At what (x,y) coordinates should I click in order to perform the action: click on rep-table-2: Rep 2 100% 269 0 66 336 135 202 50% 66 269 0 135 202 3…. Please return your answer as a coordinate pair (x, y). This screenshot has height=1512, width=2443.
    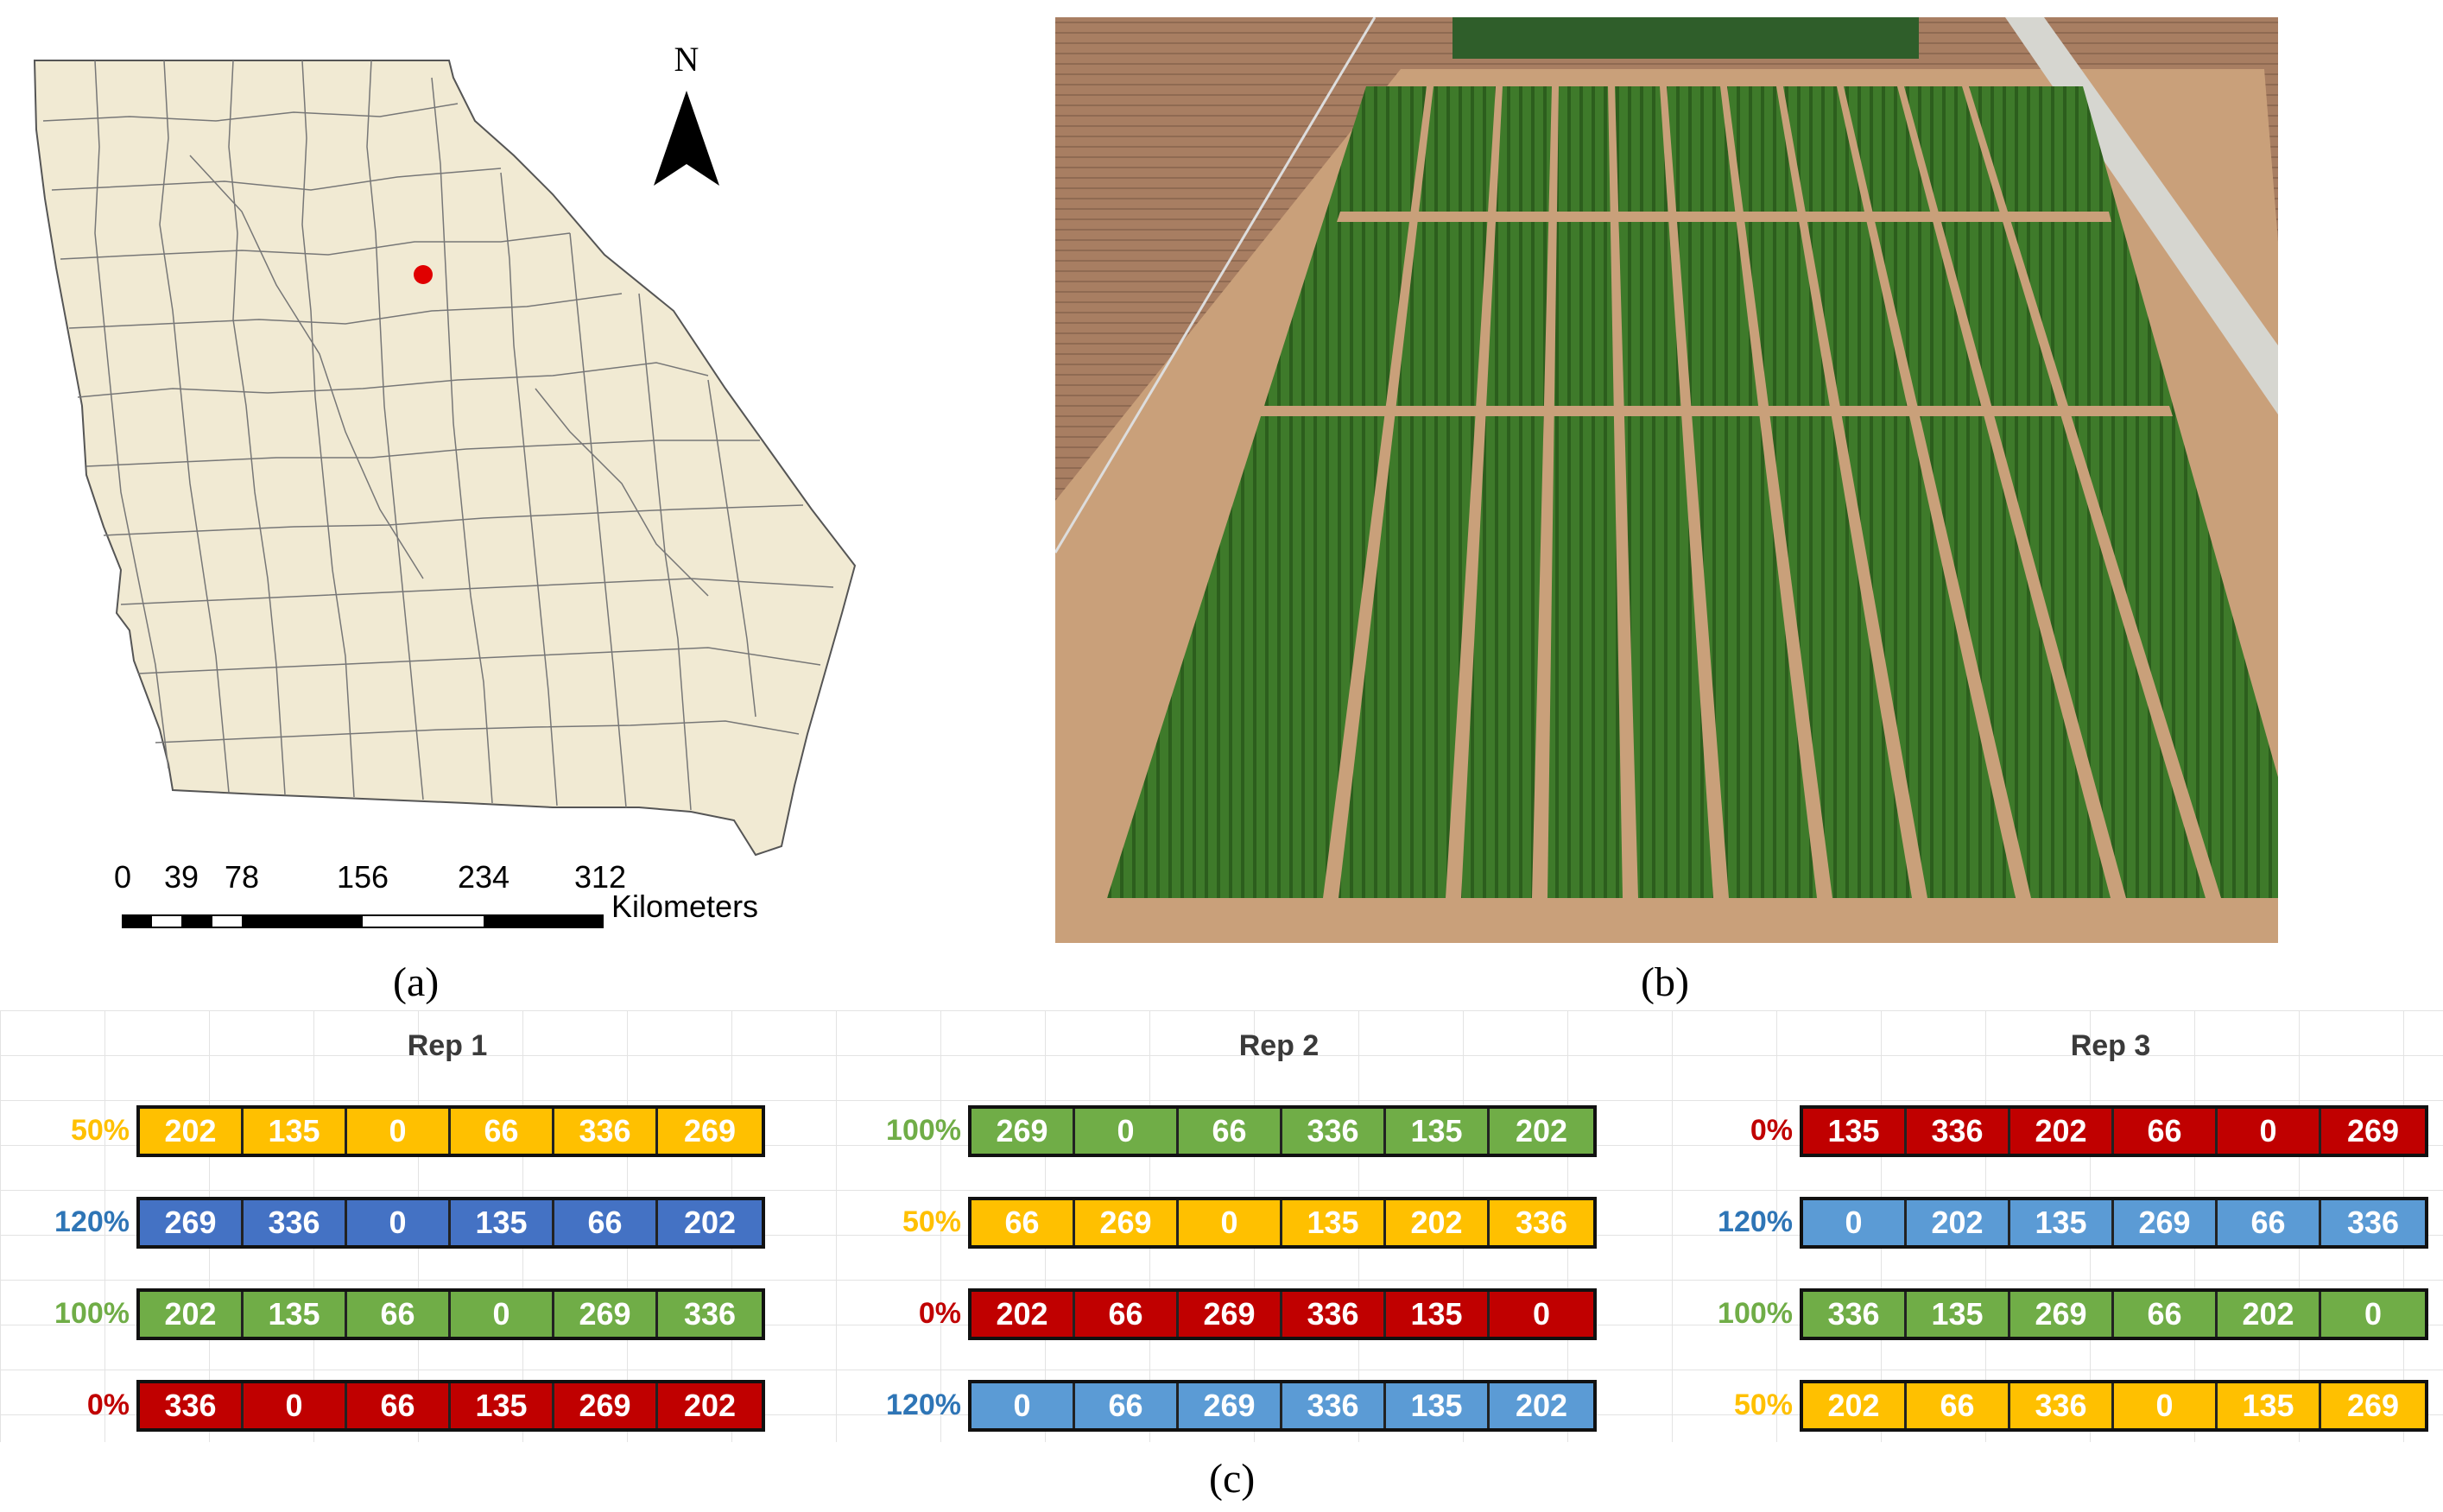
    Looking at the image, I should click on (1229, 1226).